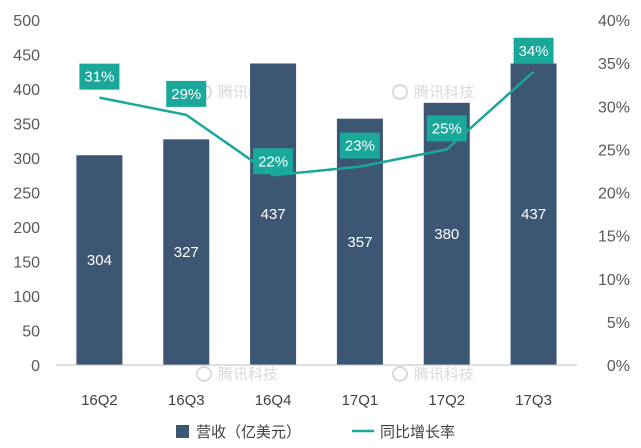  I want to click on x-axis: 16Q2 16Q3 16Q4 17Q1 17Q2 17Q3, so click(316, 400).